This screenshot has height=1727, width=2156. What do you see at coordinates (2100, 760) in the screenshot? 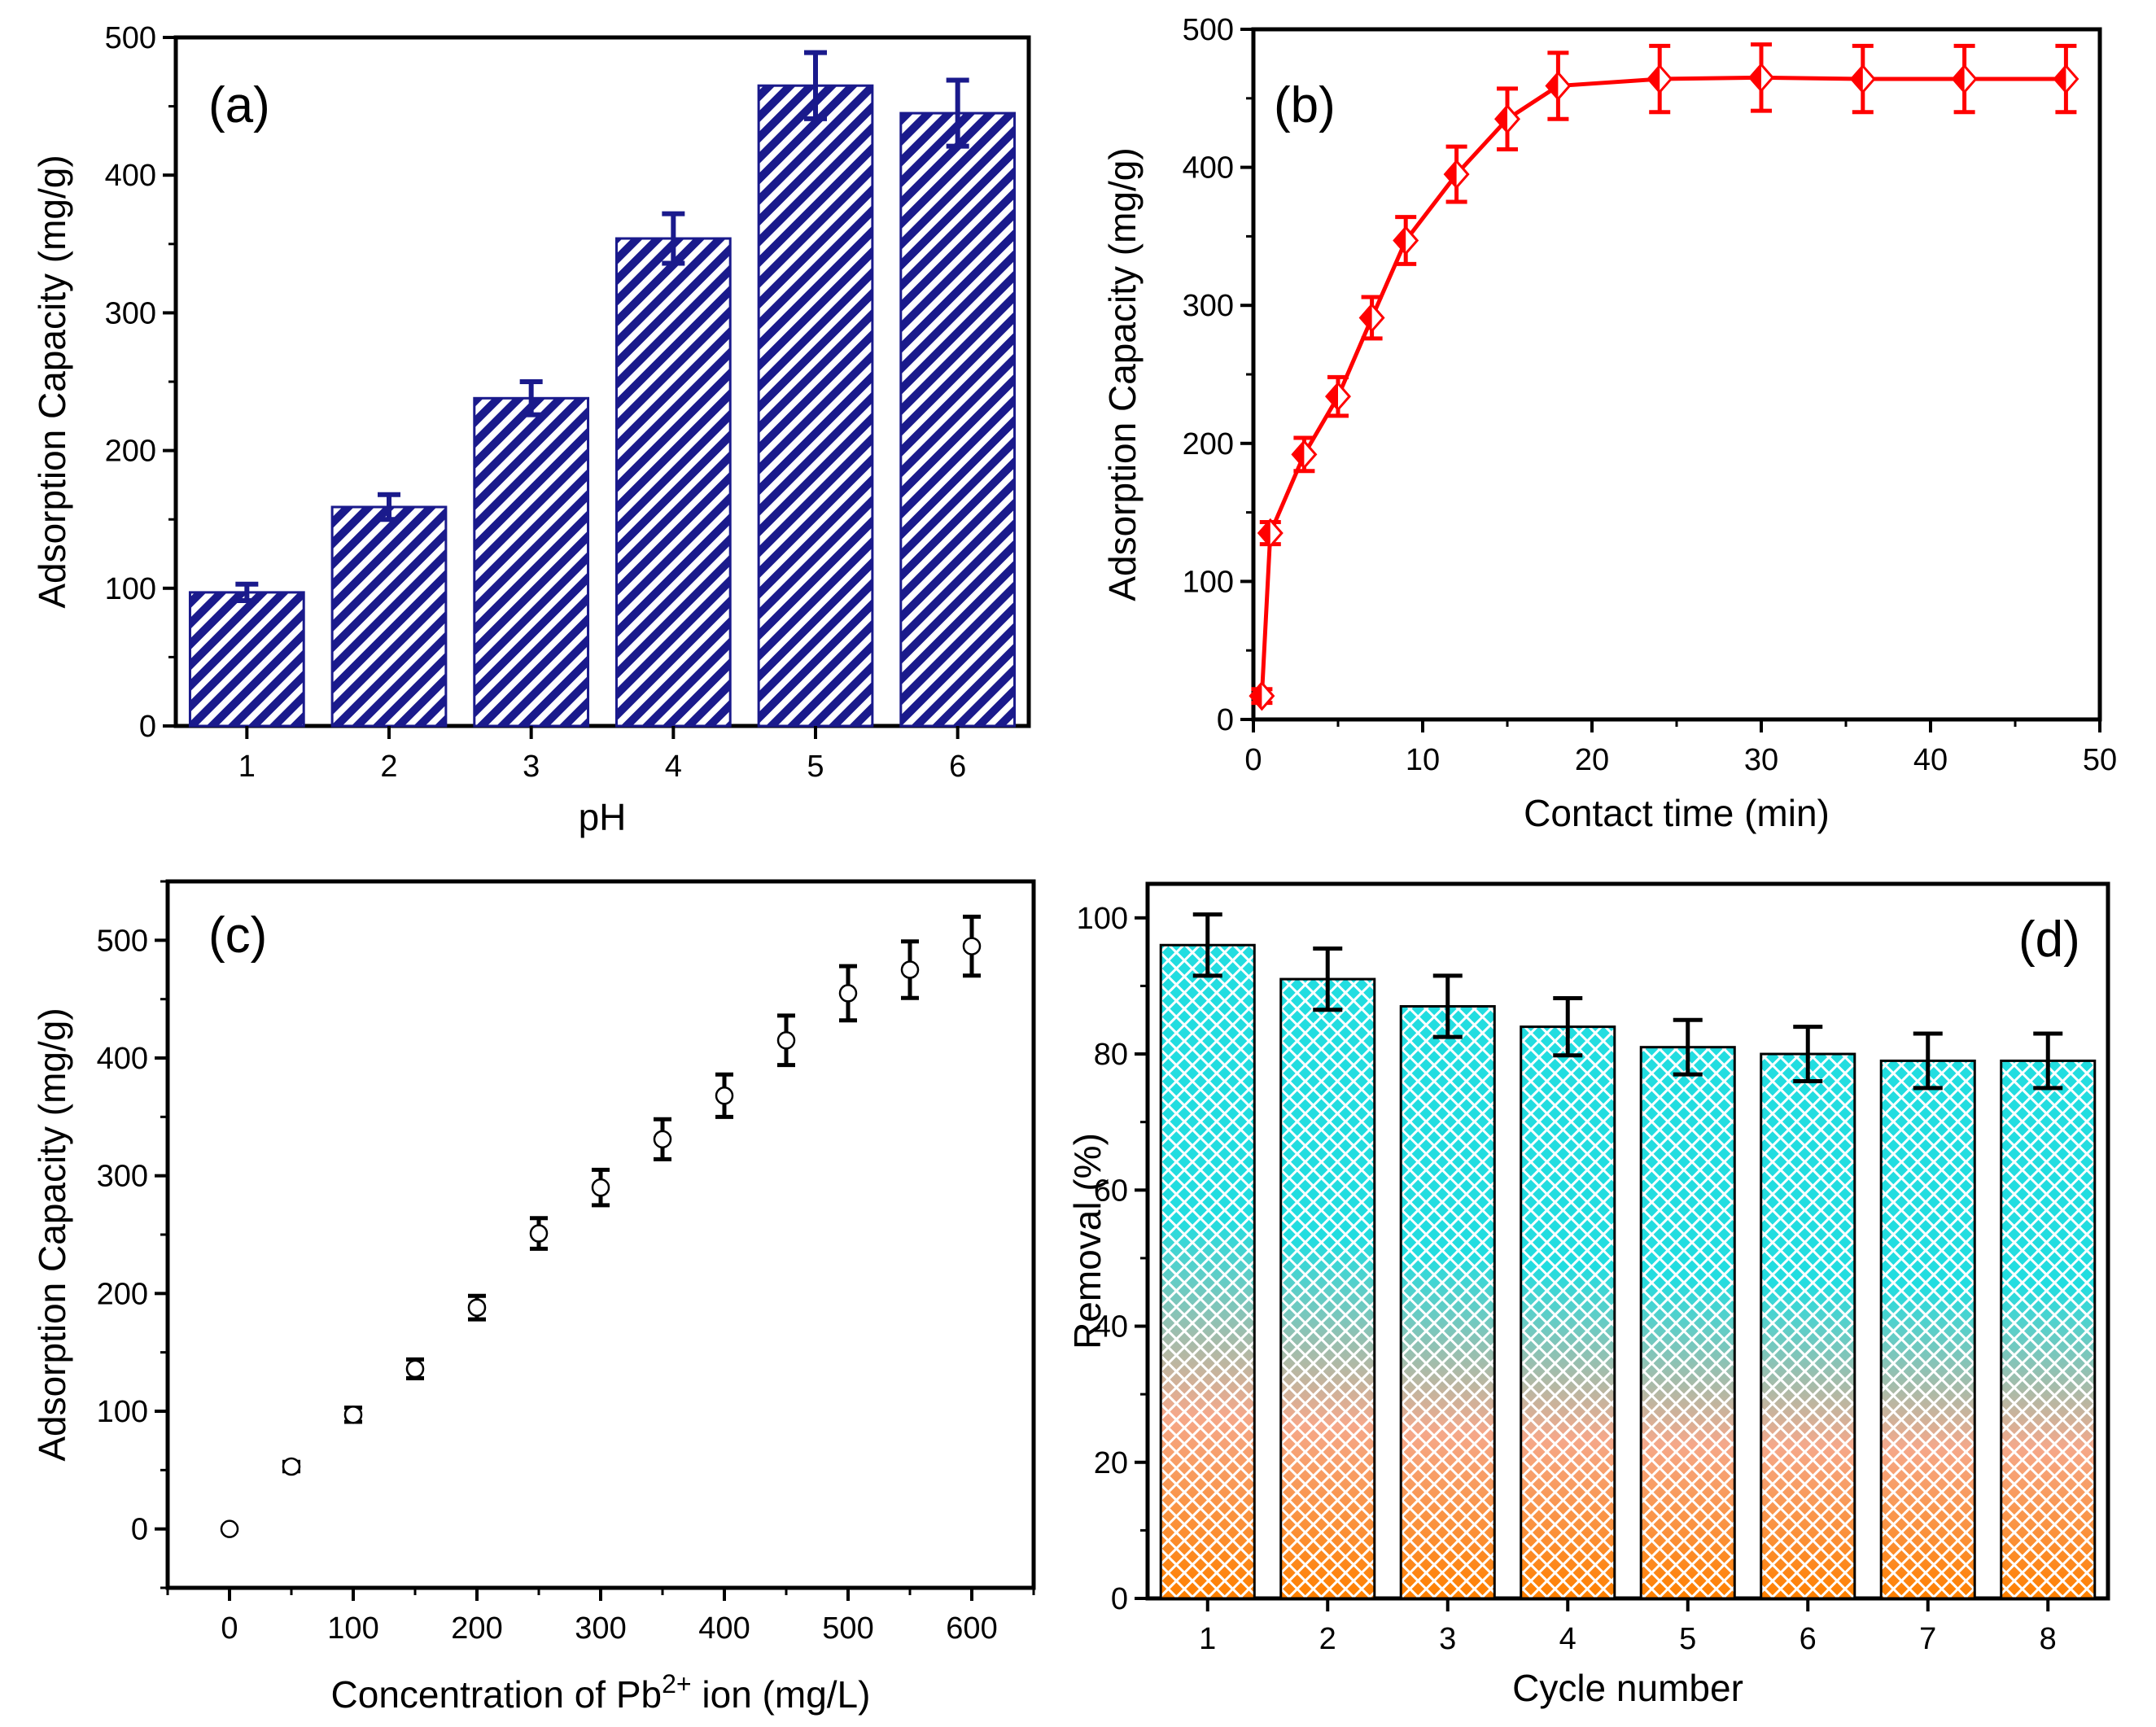
I see `x-tick-label-b-5: 50` at bounding box center [2100, 760].